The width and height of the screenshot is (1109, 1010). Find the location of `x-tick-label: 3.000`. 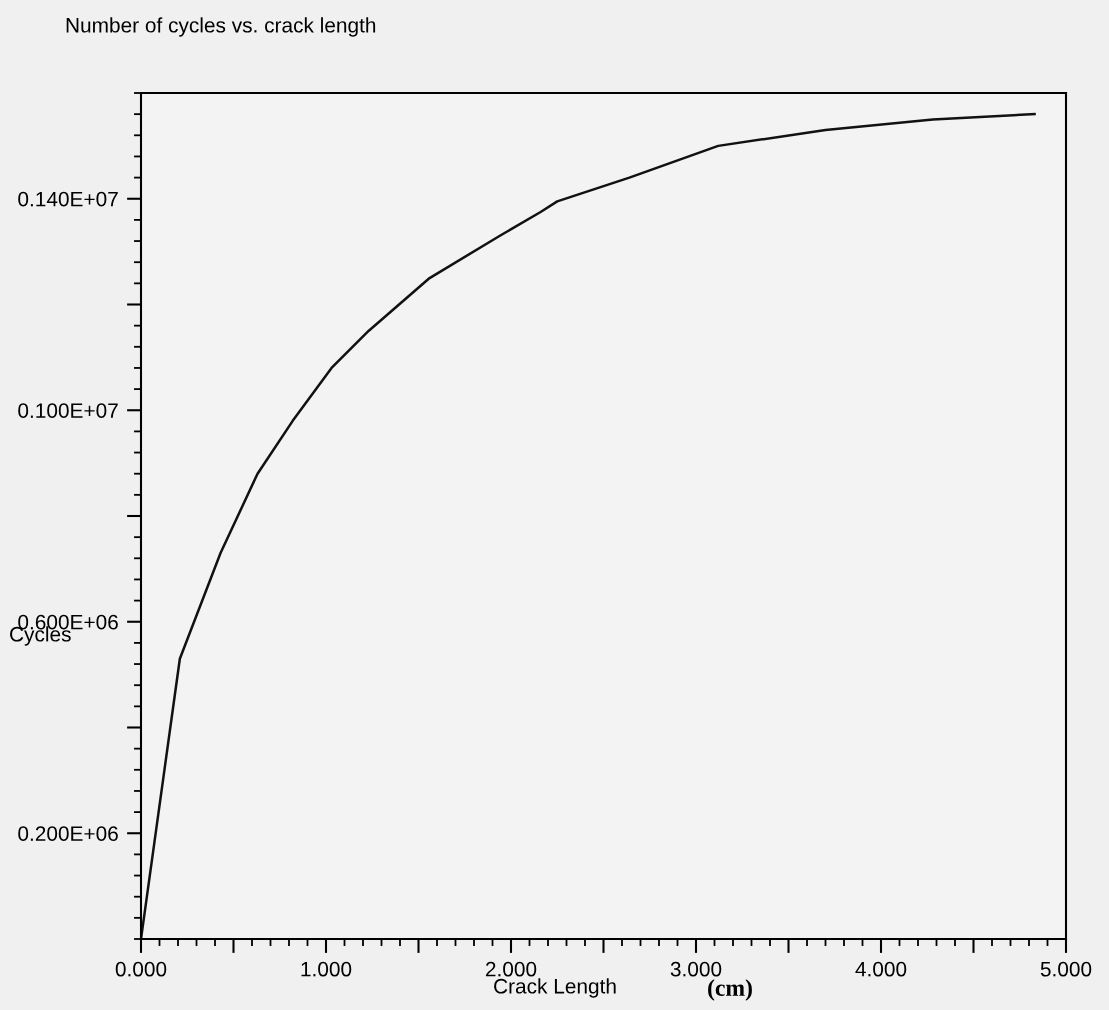

x-tick-label: 3.000 is located at coordinates (696, 969).